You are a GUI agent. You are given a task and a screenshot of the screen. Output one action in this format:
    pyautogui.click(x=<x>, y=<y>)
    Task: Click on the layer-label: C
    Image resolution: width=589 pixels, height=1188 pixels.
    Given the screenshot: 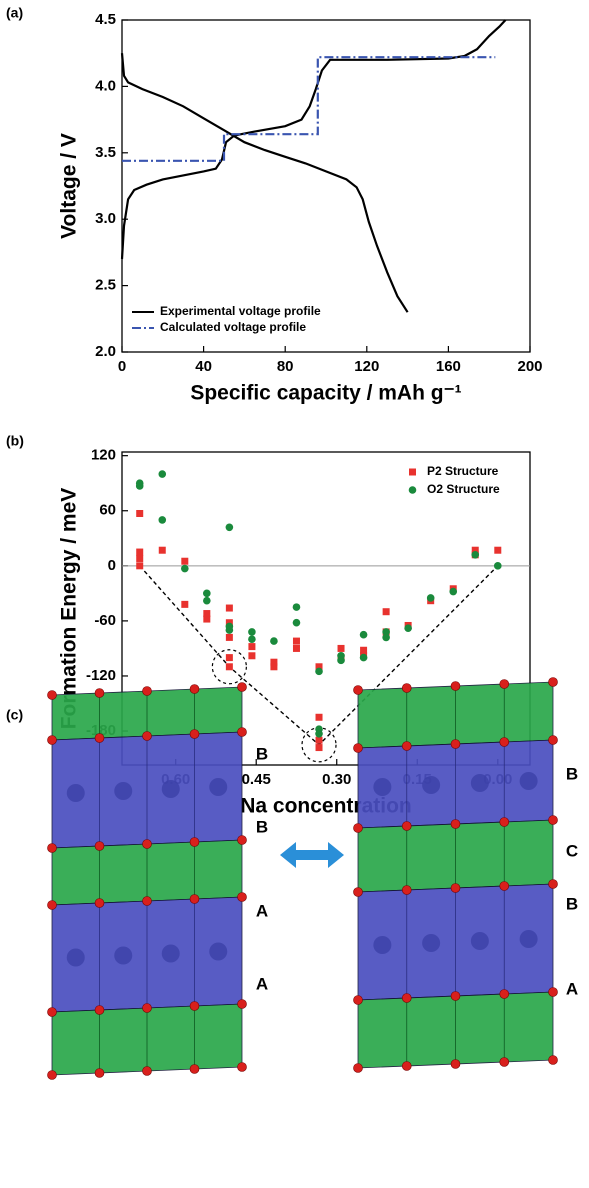 What is the action you would take?
    pyautogui.click(x=572, y=850)
    